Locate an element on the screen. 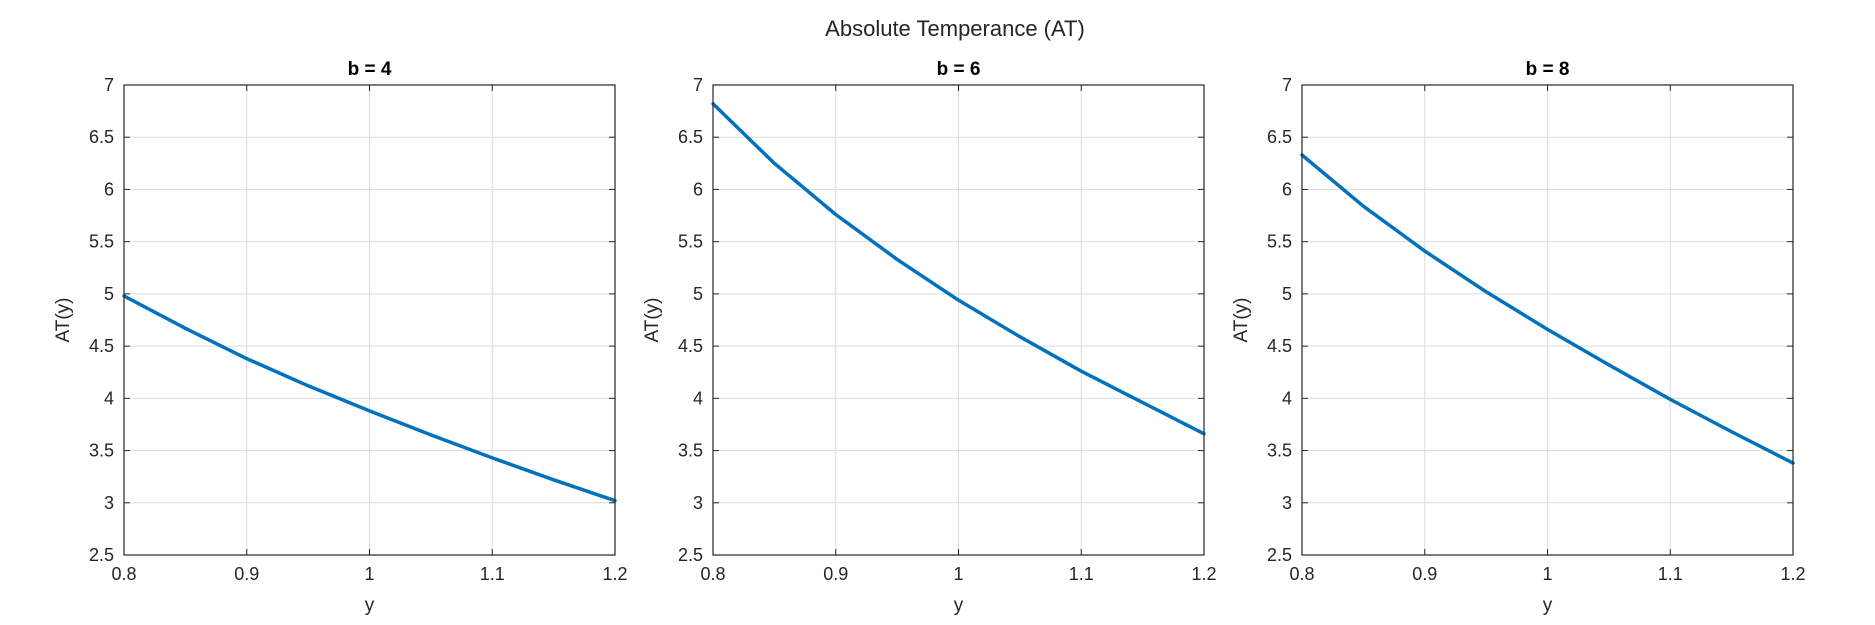  subplot-title: b = 8 is located at coordinates (1548, 69).